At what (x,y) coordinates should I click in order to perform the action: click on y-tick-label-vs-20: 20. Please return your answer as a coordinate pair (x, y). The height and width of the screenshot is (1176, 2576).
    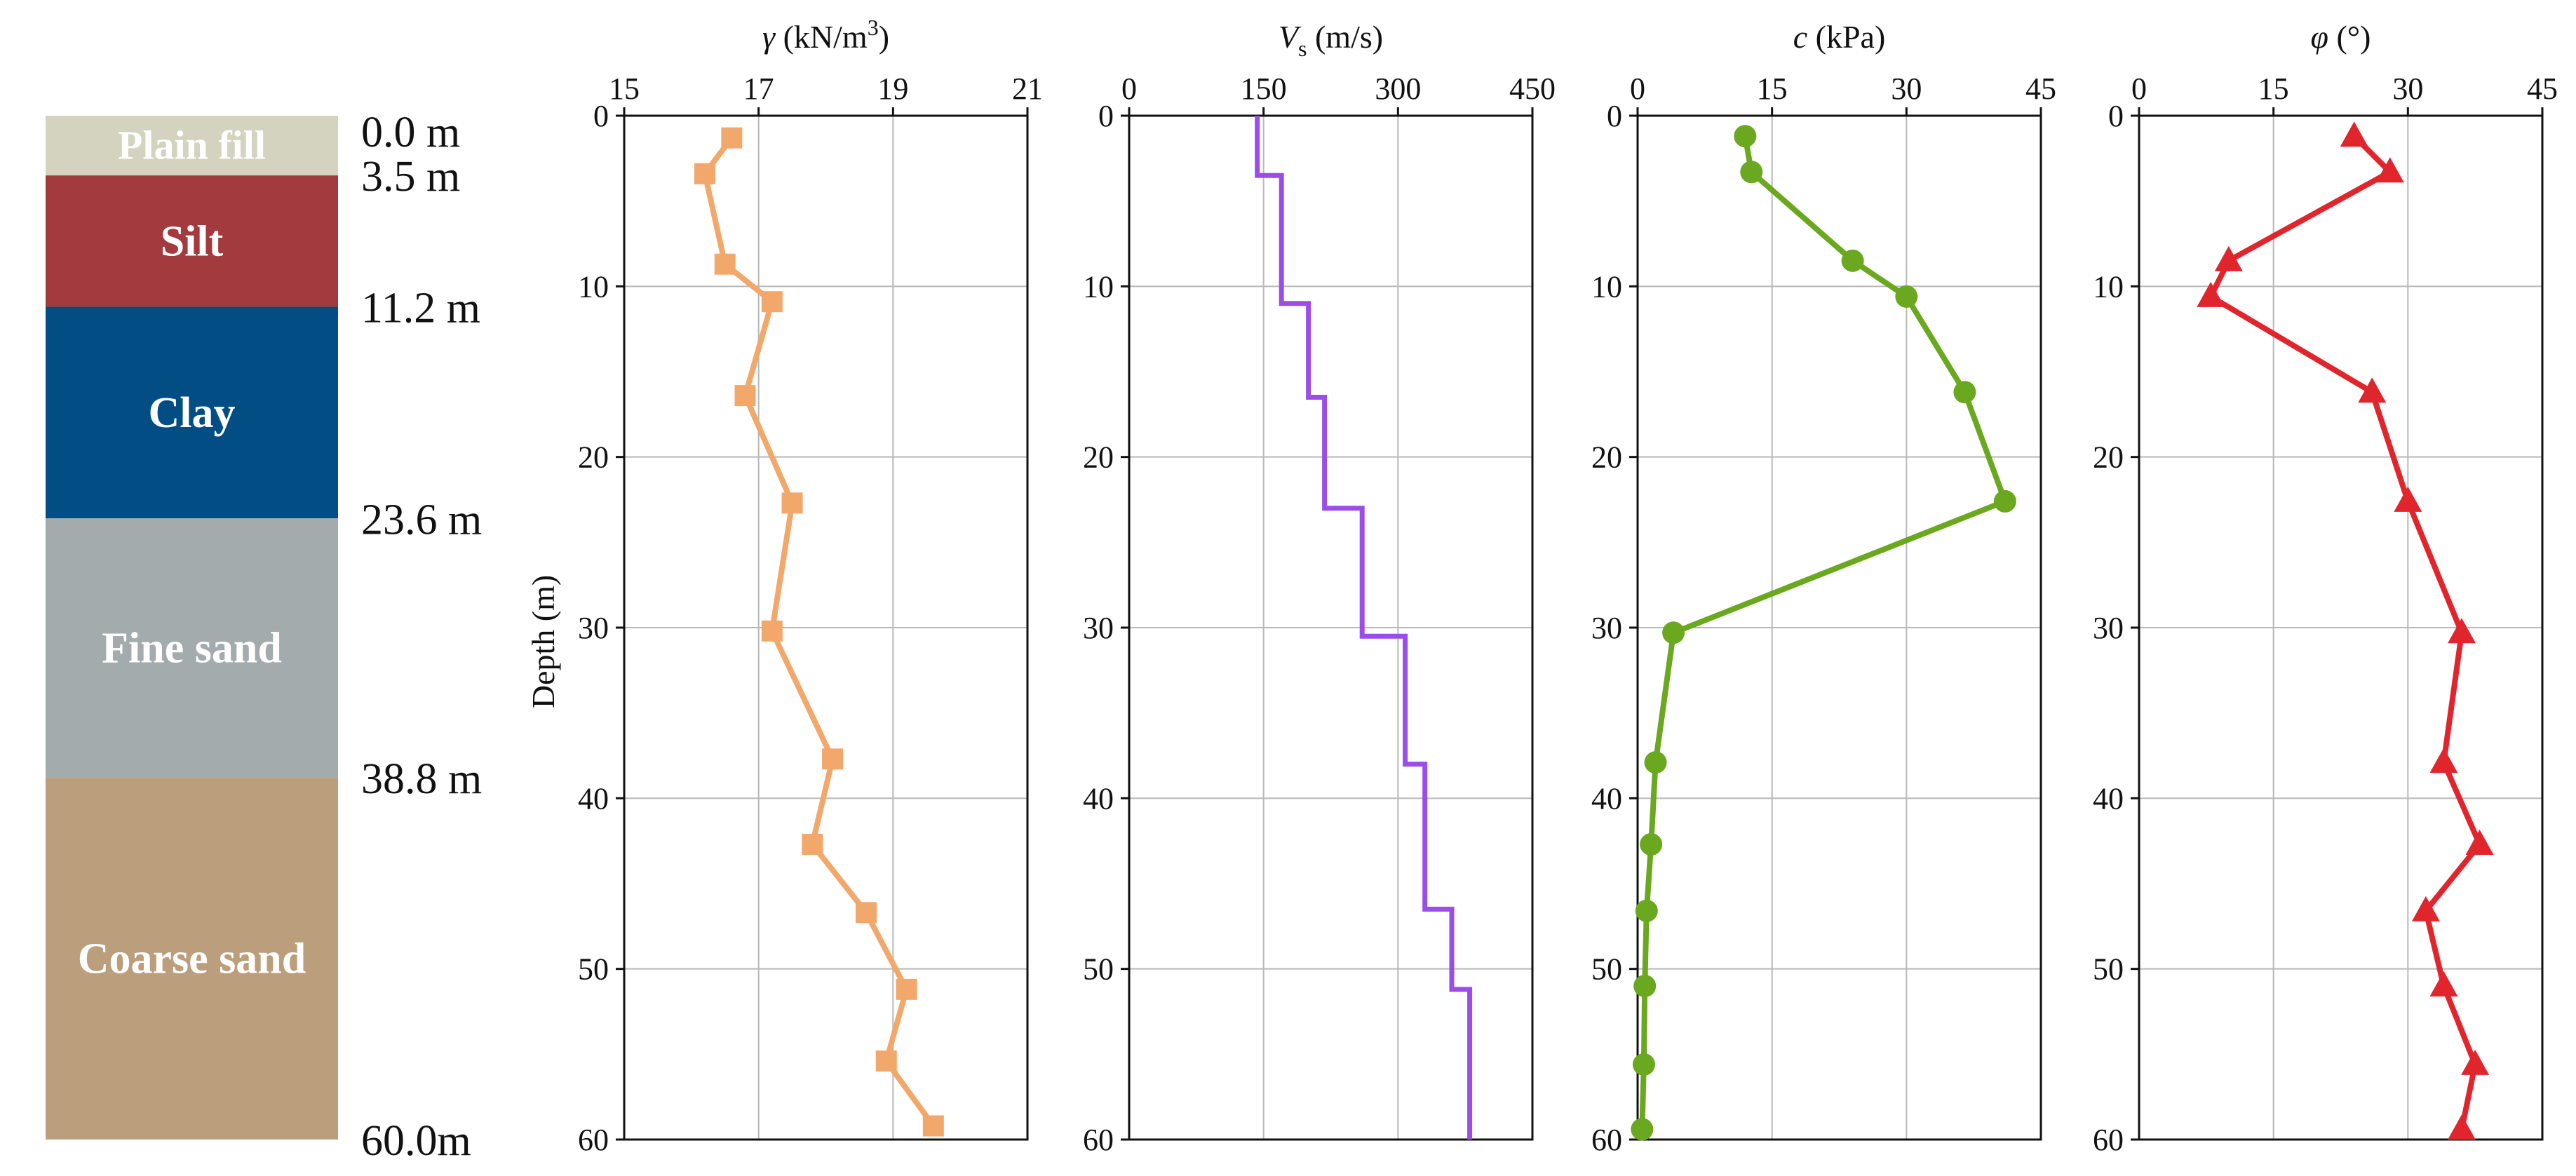
    Looking at the image, I should click on (1098, 457).